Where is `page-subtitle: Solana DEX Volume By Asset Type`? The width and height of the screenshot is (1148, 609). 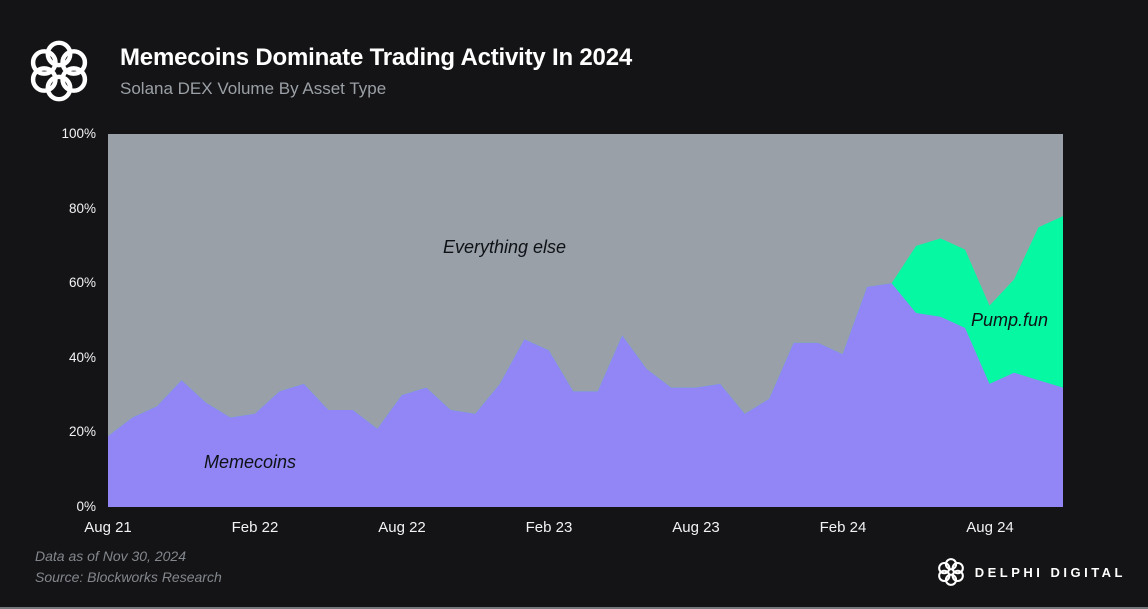 page-subtitle: Solana DEX Volume By Asset Type is located at coordinates (253, 88).